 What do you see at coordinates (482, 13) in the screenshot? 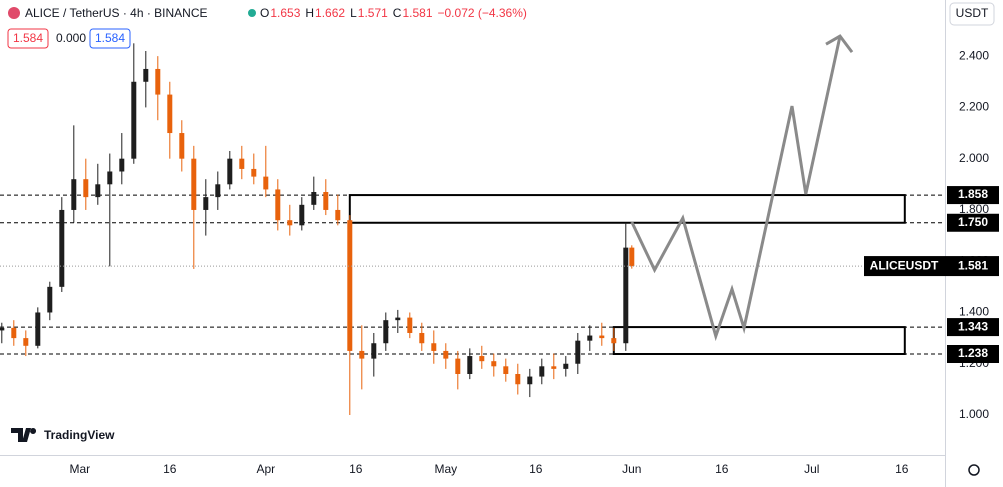
I see `ohlc-change: −0.072 (−4.36%)` at bounding box center [482, 13].